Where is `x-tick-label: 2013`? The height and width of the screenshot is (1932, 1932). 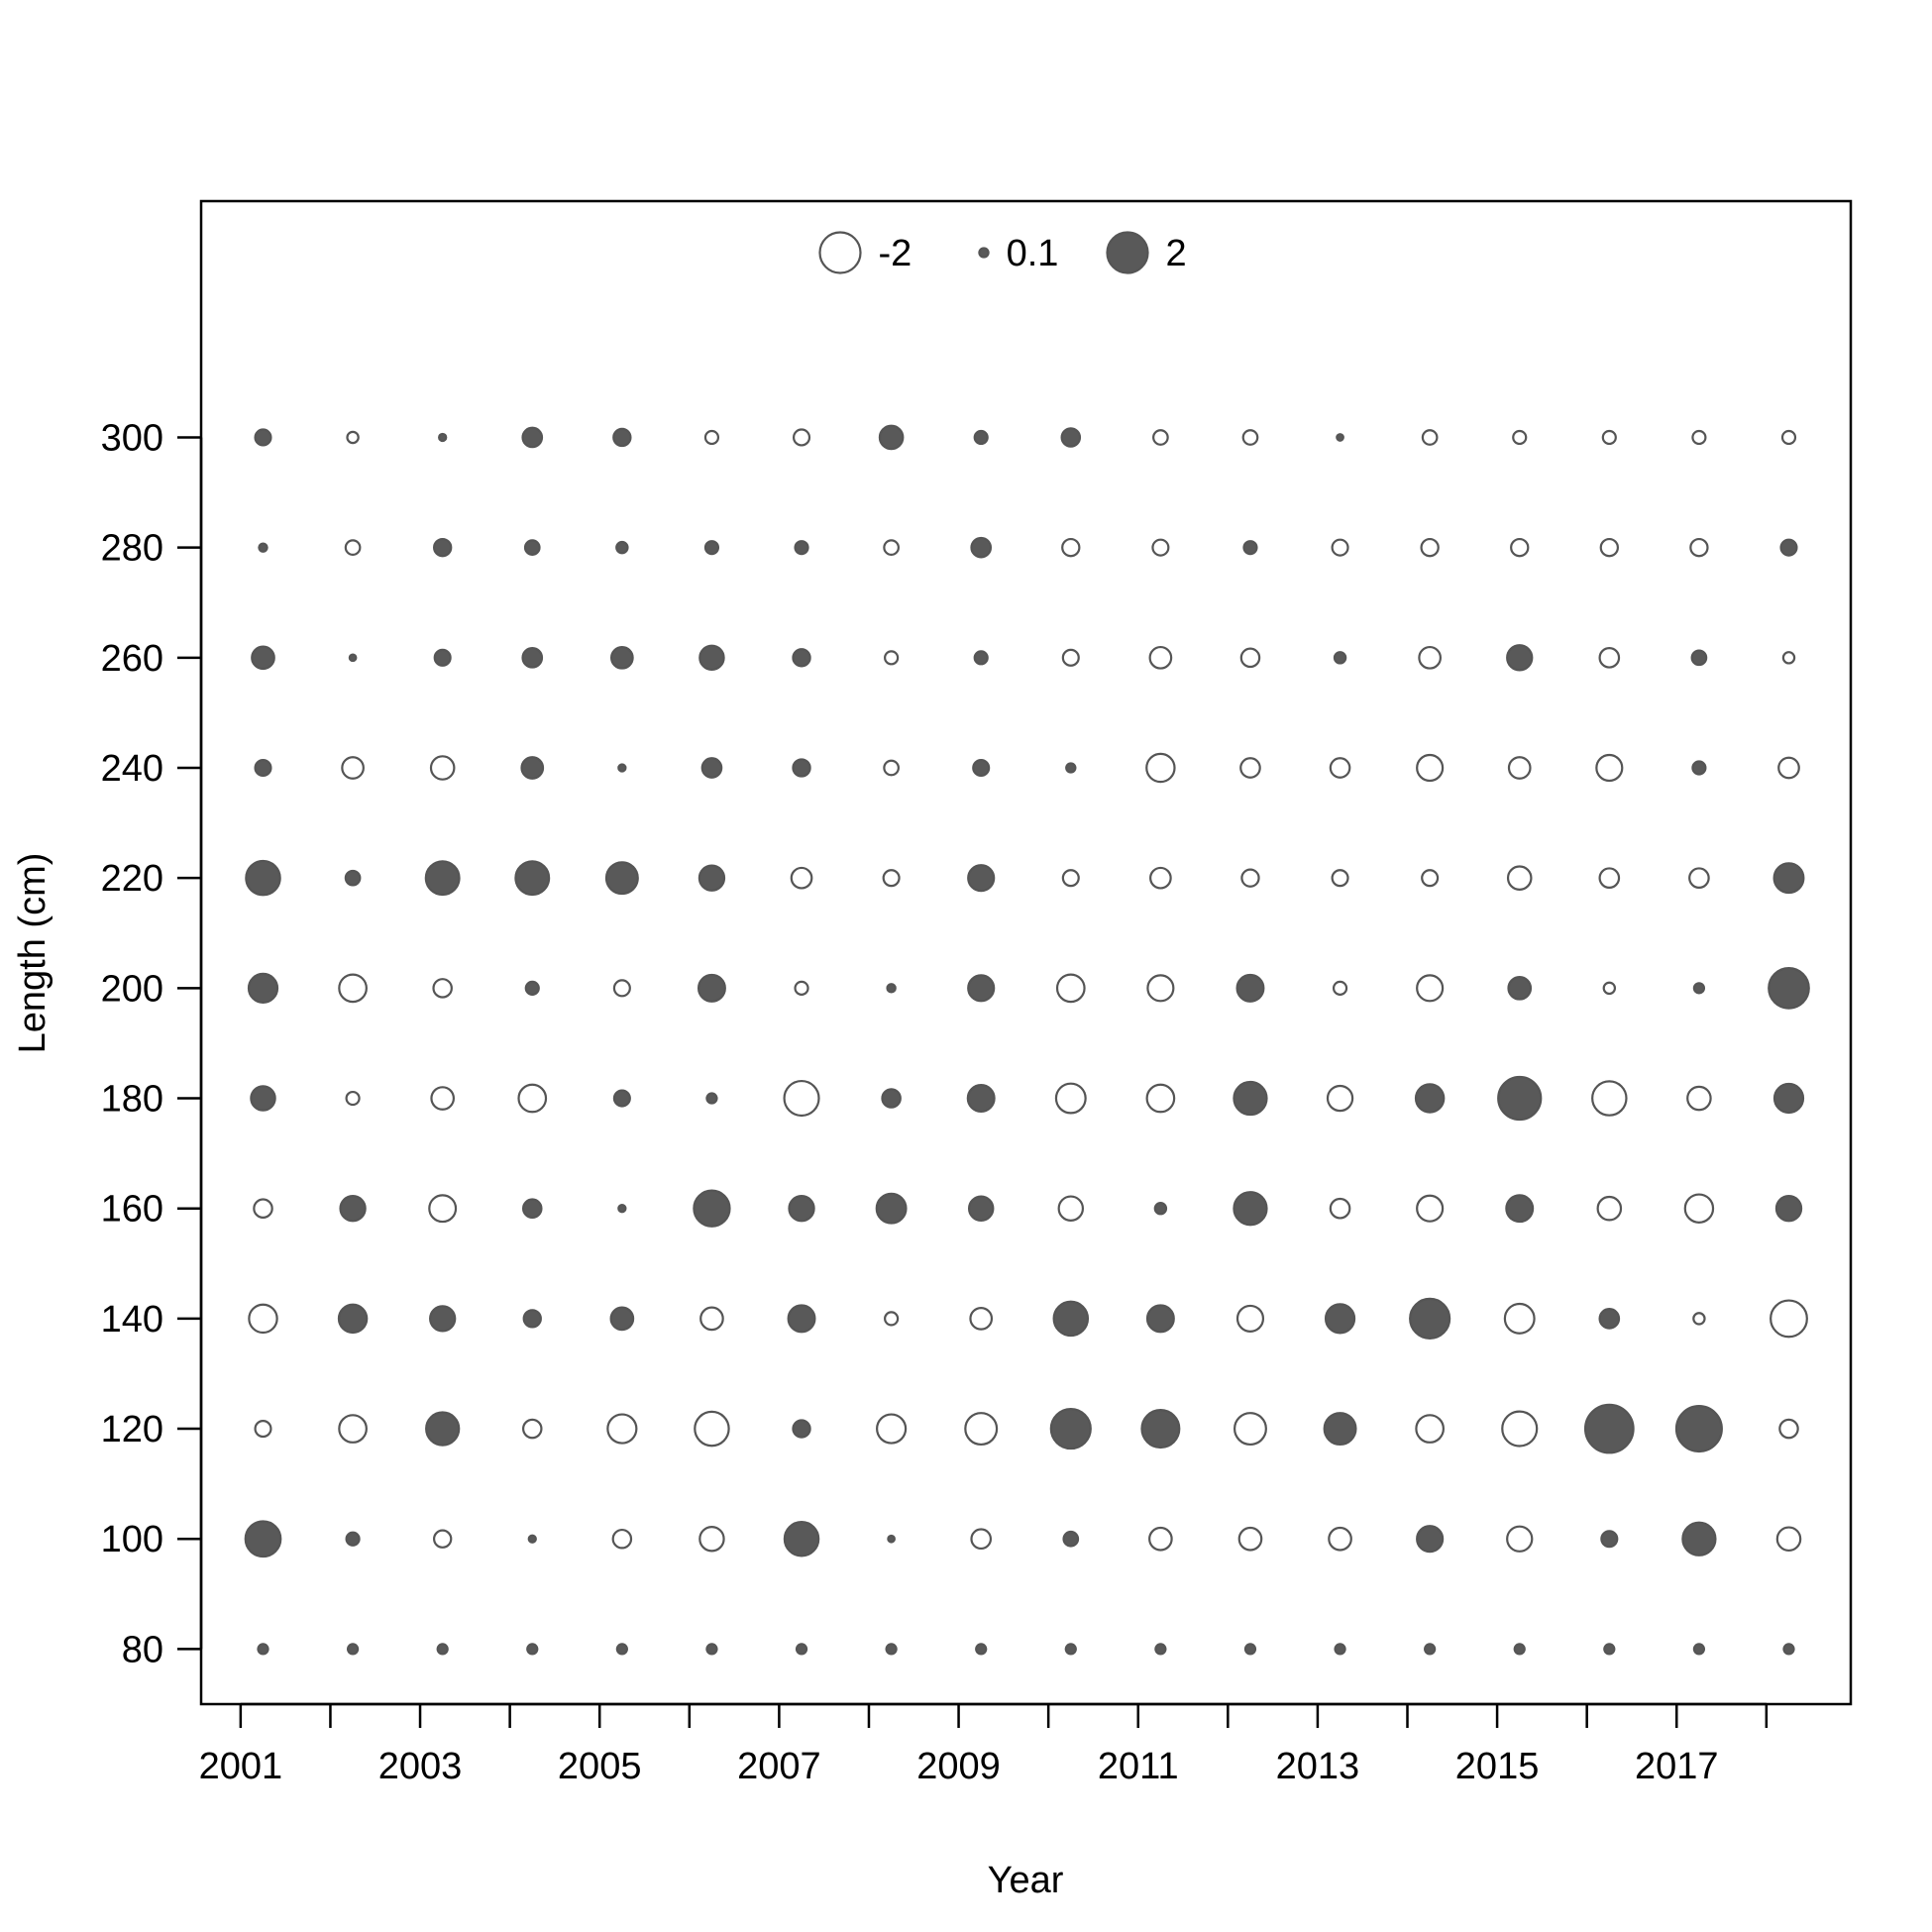
x-tick-label: 2013 is located at coordinates (1318, 1766).